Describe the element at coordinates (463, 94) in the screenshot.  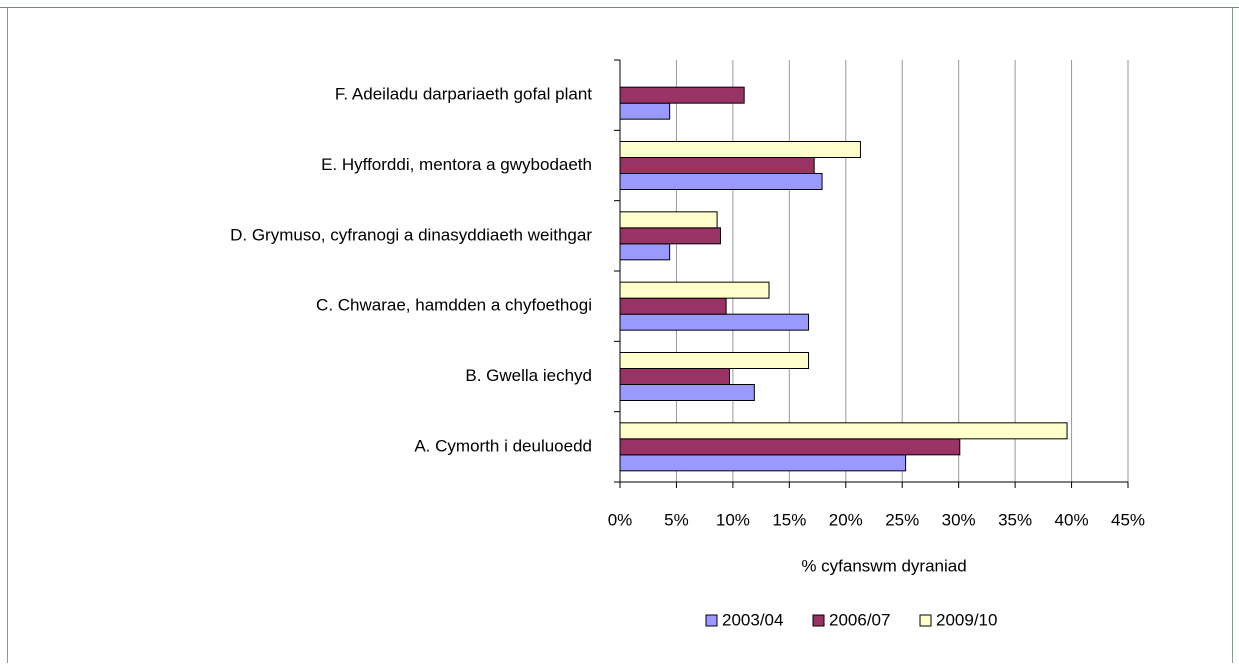
I see `y-tick-label: F. Adeiladu darpariaeth gofal plant` at that location.